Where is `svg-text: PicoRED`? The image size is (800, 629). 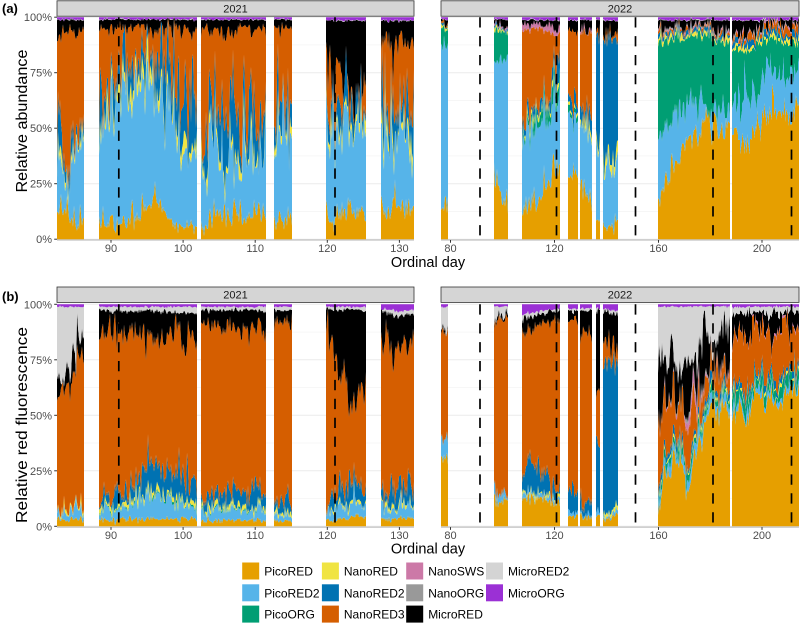 svg-text: PicoRED is located at coordinates (288, 572).